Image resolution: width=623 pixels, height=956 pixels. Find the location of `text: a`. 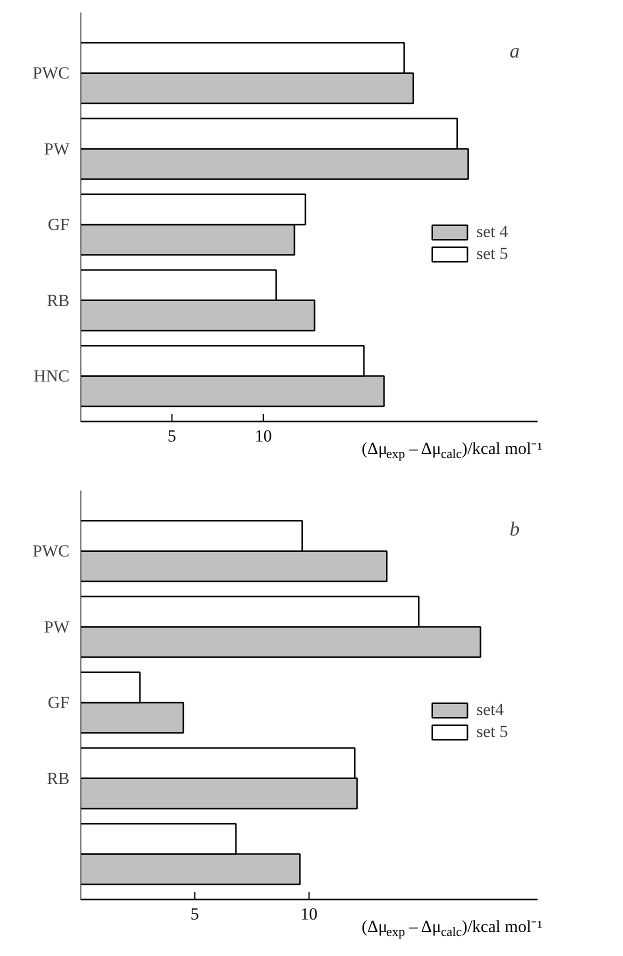

text: a is located at coordinates (515, 51).